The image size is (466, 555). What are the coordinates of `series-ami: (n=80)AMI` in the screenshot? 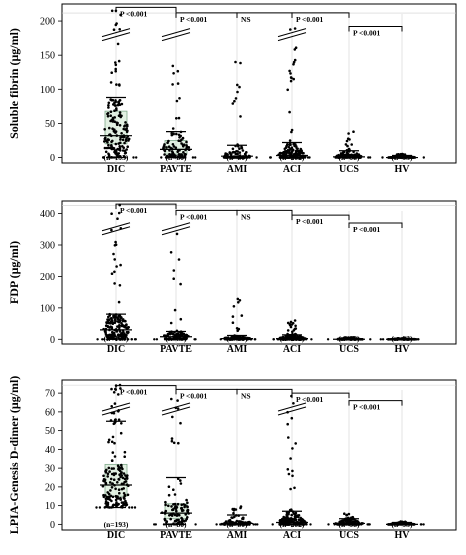 It's located at (237, 523).